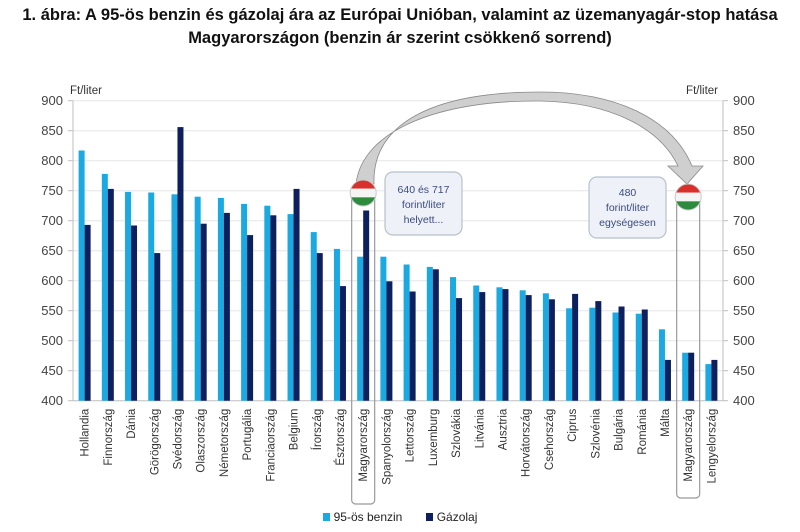 This screenshot has height=532, width=800. What do you see at coordinates (295, 430) in the screenshot?
I see `x-tick-label: Belgium` at bounding box center [295, 430].